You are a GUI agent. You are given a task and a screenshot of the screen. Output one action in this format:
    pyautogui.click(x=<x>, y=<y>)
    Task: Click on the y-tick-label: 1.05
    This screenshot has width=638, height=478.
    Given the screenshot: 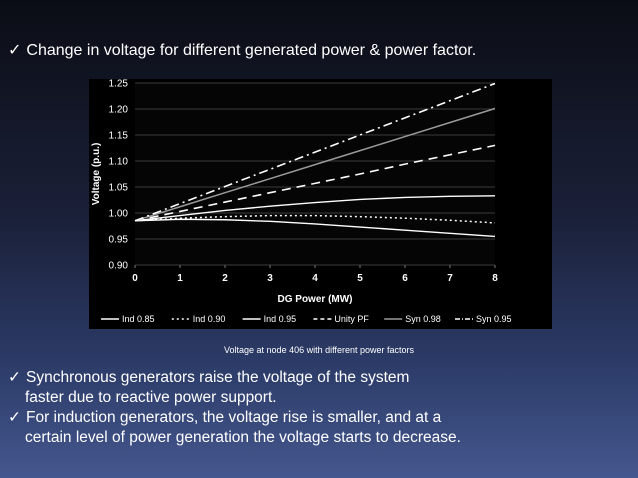 What is the action you would take?
    pyautogui.click(x=119, y=188)
    